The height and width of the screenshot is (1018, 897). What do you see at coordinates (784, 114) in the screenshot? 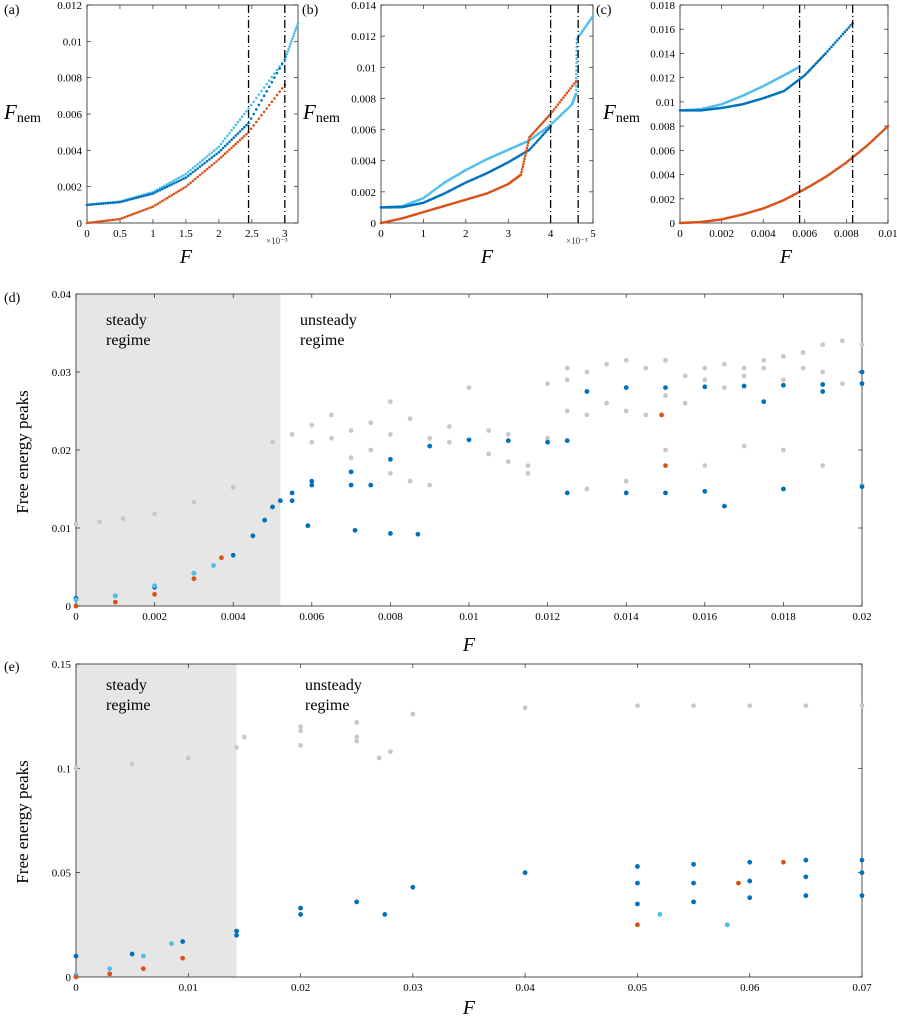
I see `panel-c-axes-box` at bounding box center [784, 114].